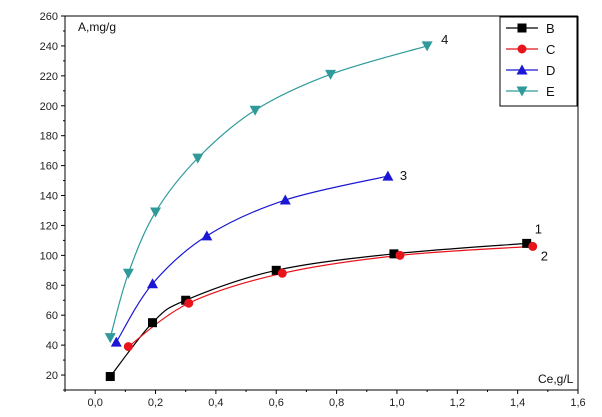 The image size is (602, 417). What do you see at coordinates (538, 61) in the screenshot?
I see `legend-box` at bounding box center [538, 61].